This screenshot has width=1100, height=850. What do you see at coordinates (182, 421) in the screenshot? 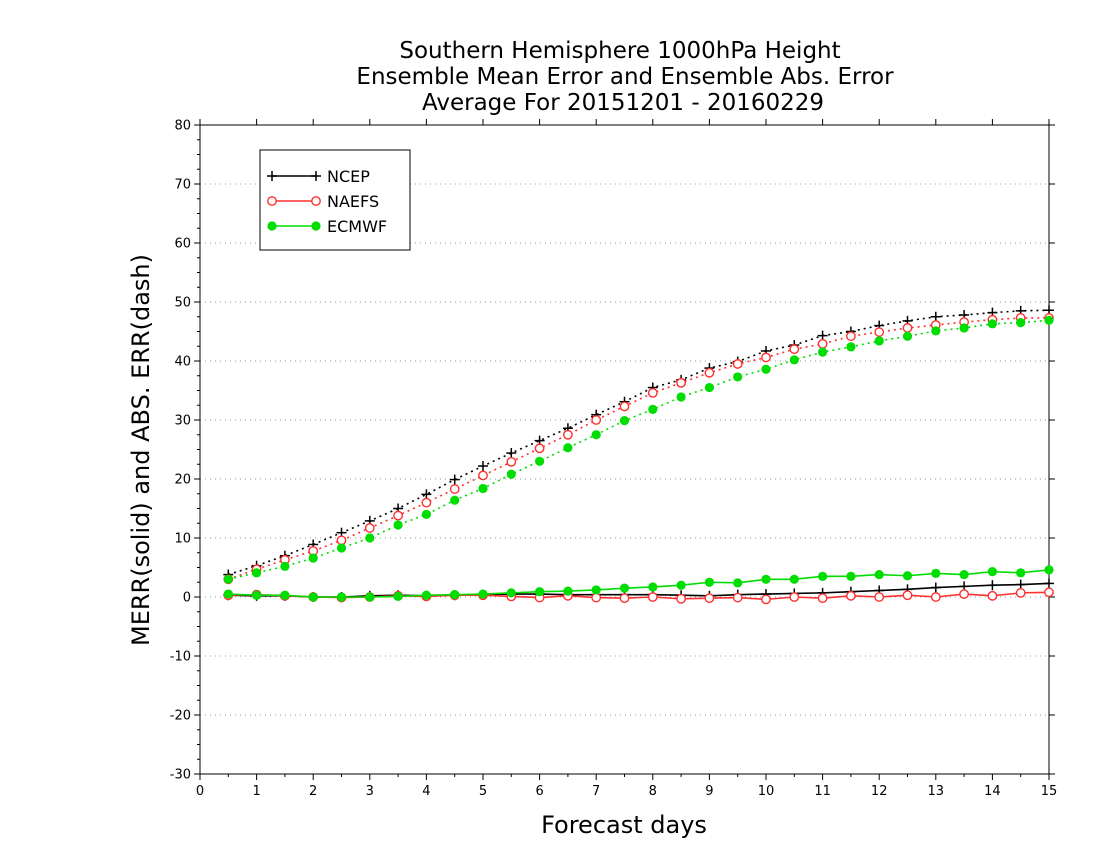
I see `y-tick-label: 30` at bounding box center [182, 421].